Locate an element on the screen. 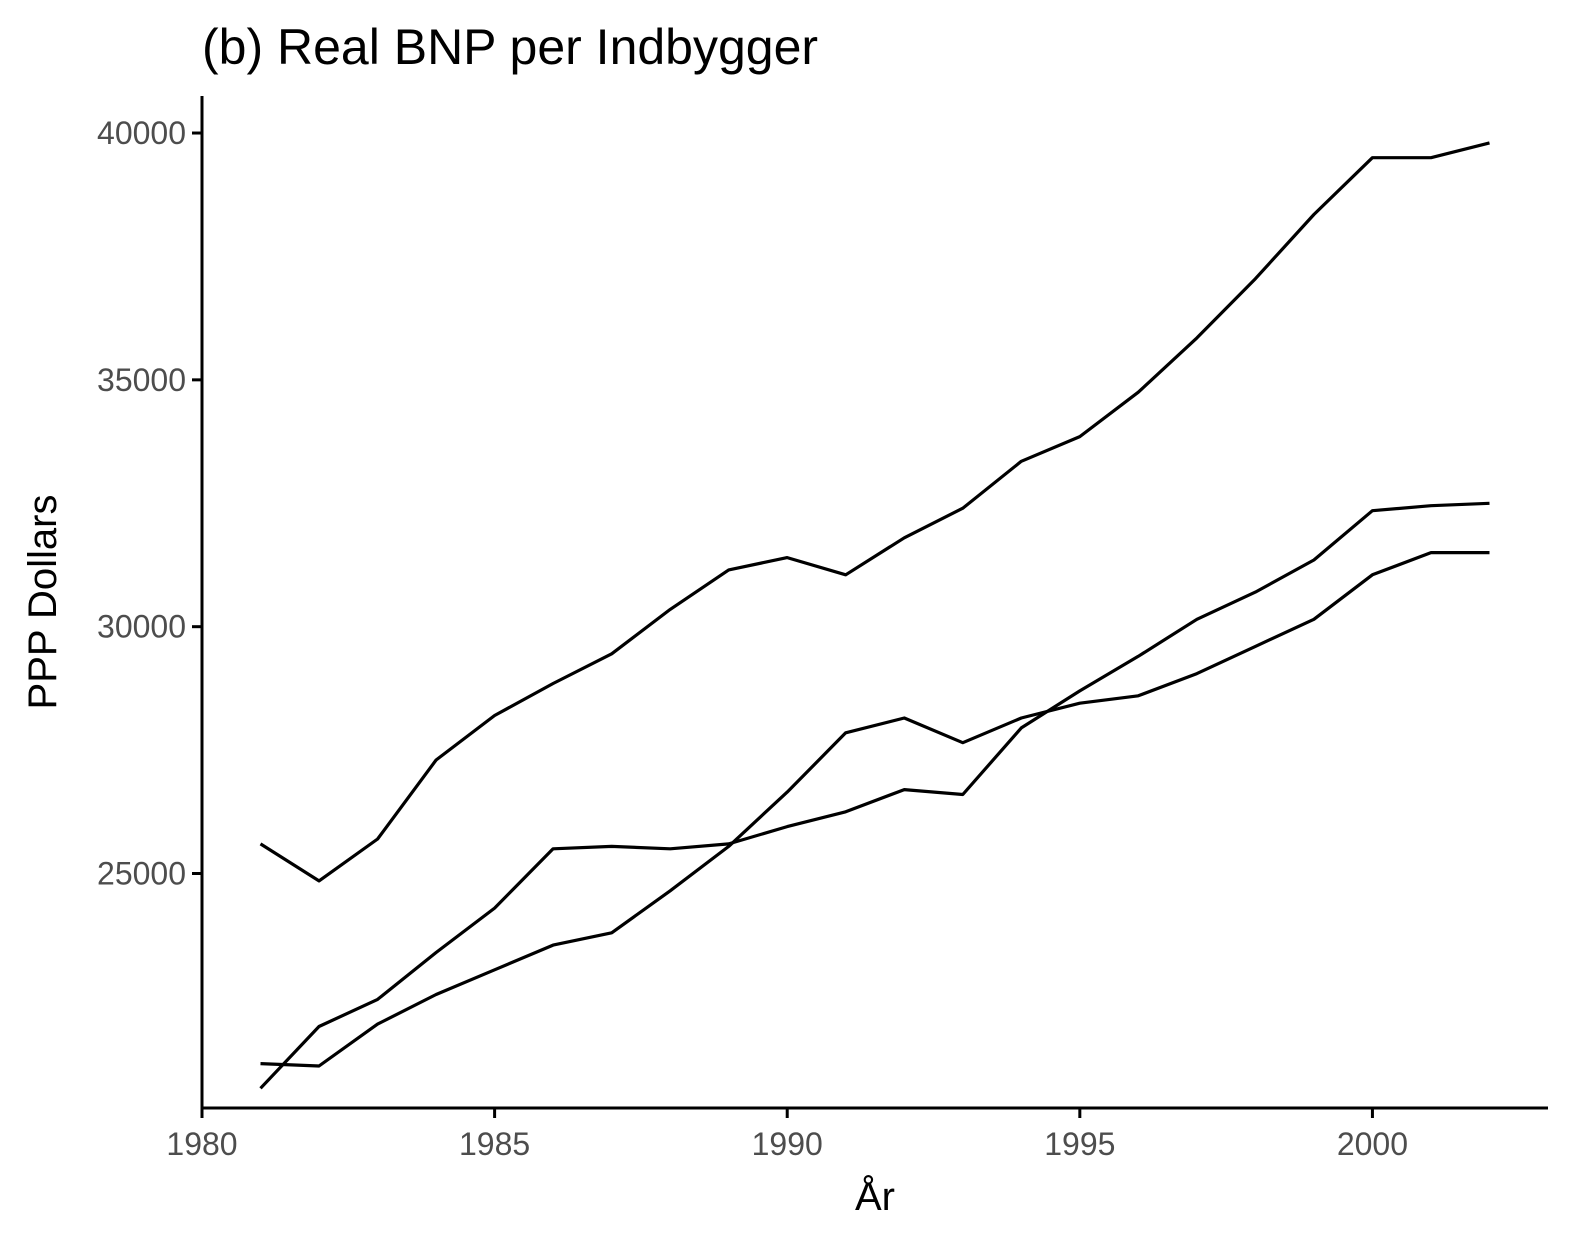 Image resolution: width=1590 pixels, height=1260 pixels. x-axis-ticks: 1980 1985 1990 1995 2000 is located at coordinates (787, 1135).